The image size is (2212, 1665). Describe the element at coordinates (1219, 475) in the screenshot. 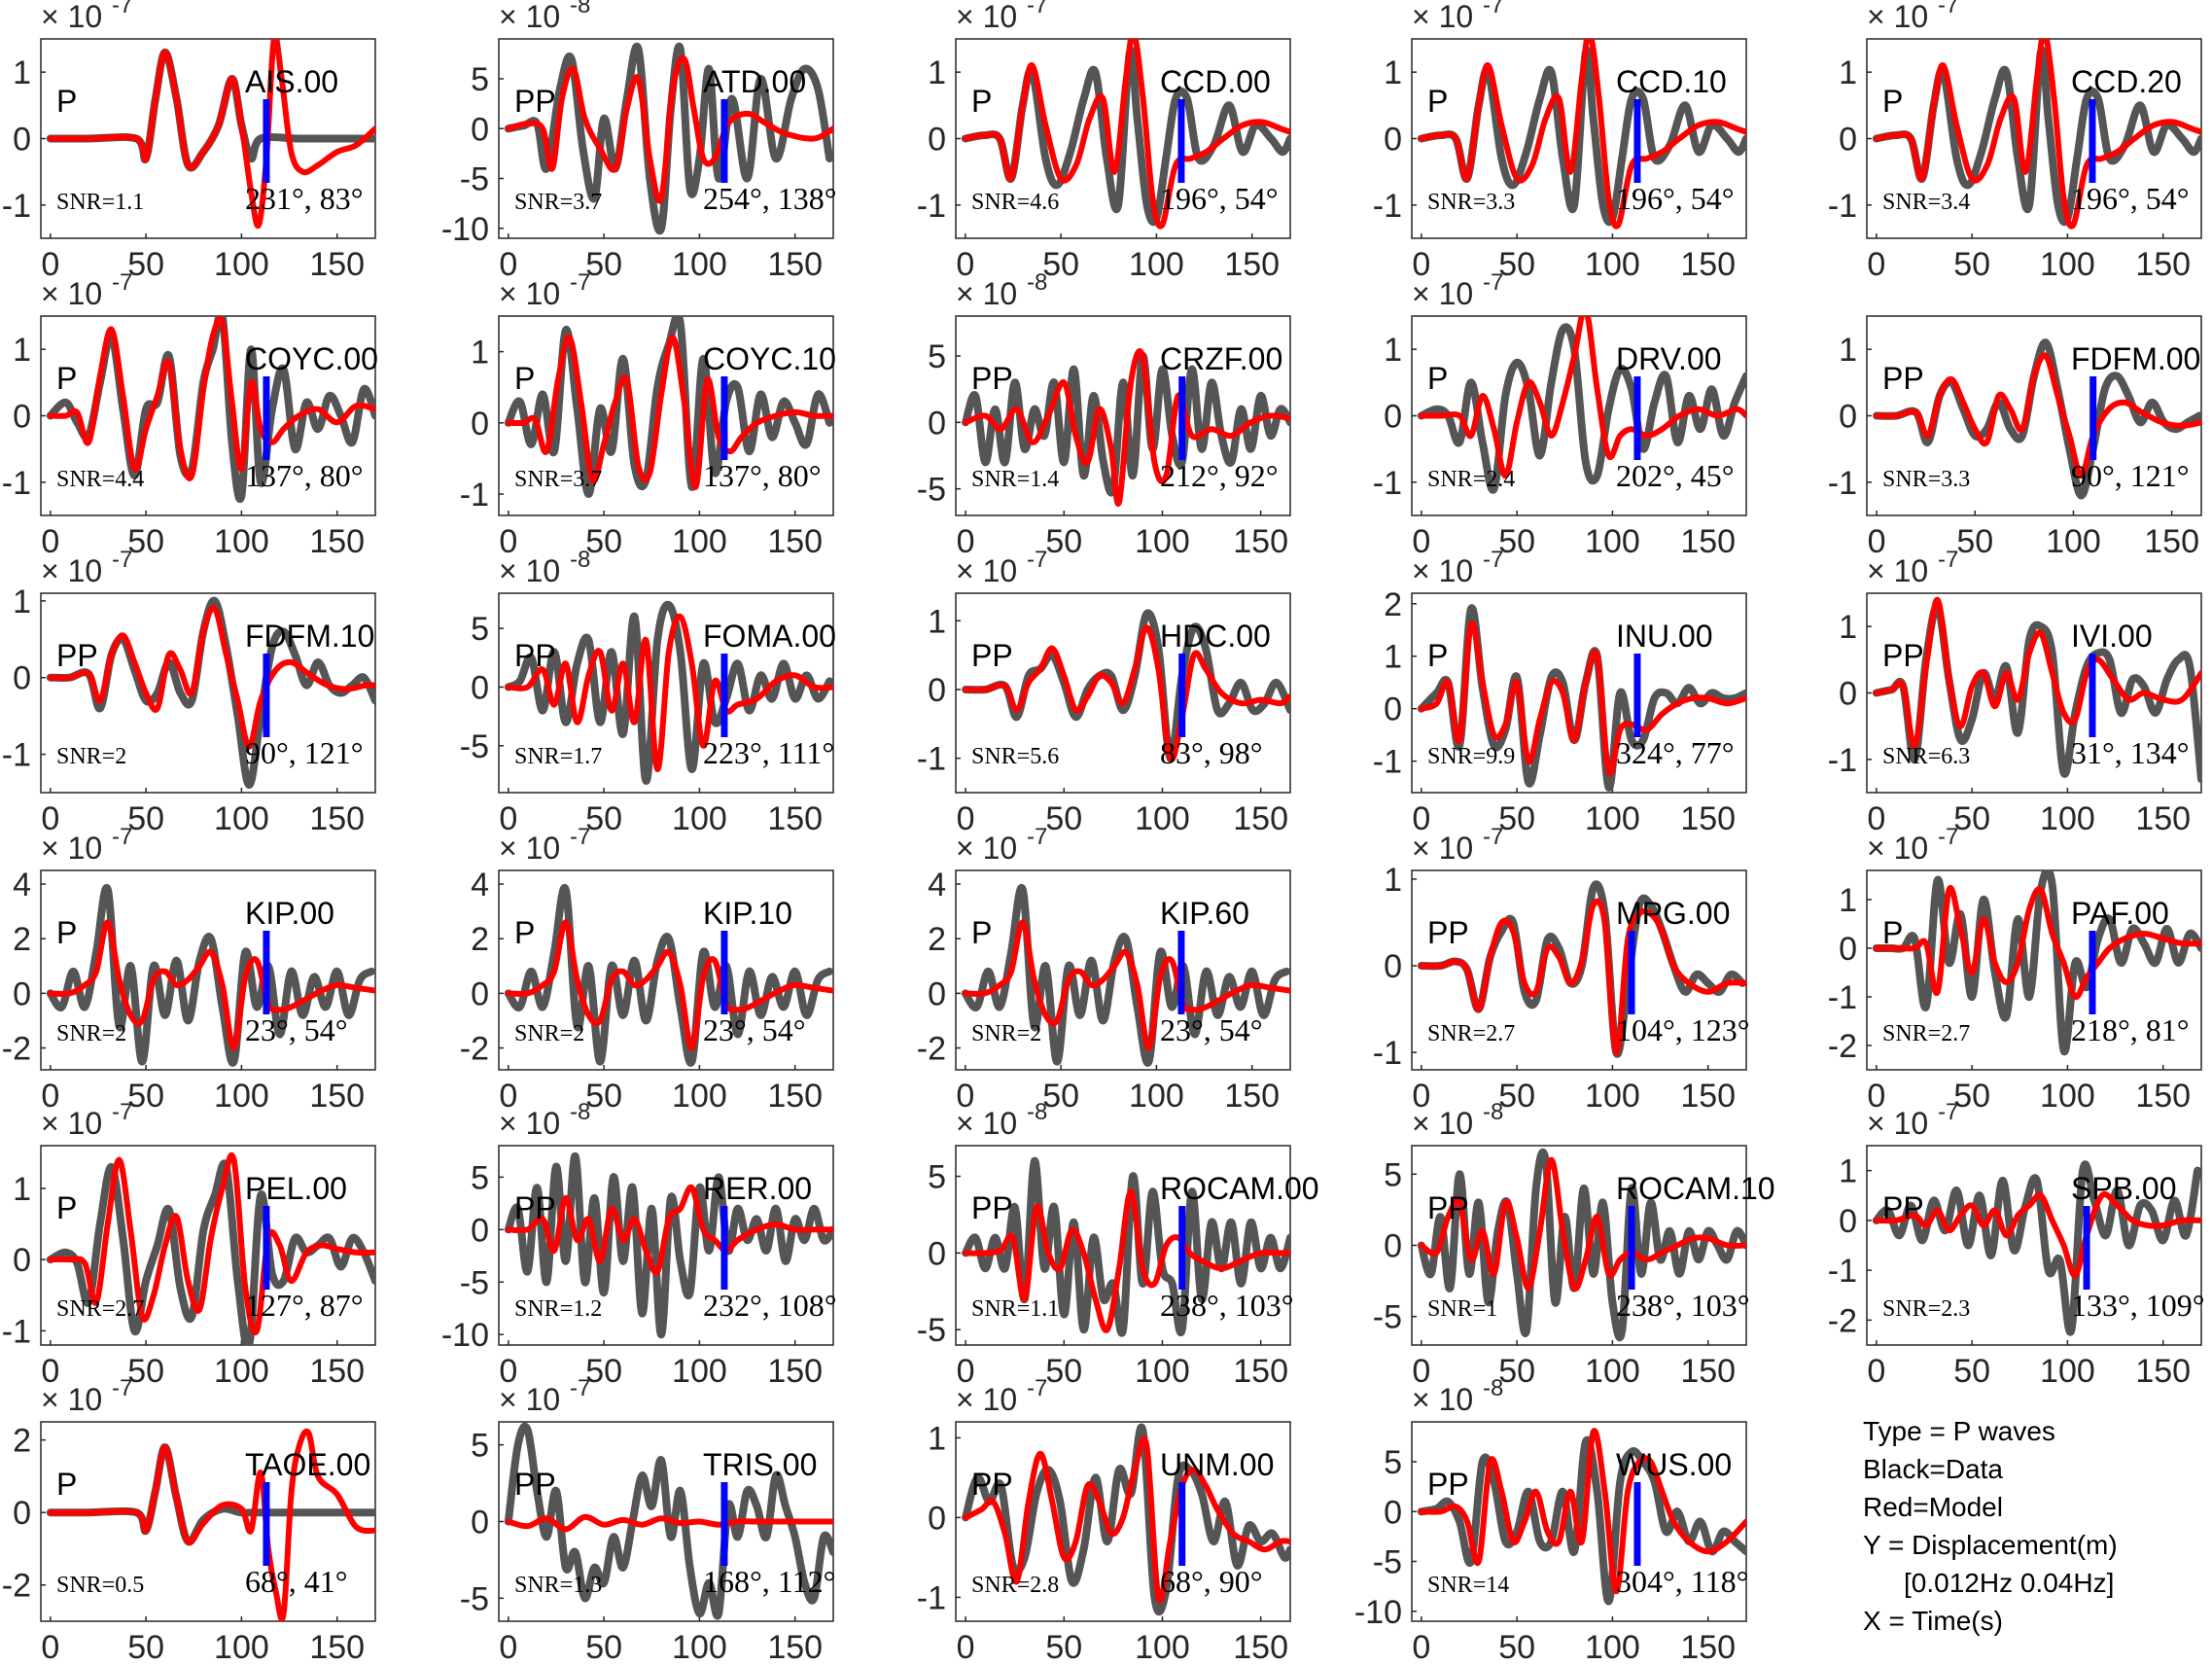

I see `angles-label: 212°, 92°` at that location.